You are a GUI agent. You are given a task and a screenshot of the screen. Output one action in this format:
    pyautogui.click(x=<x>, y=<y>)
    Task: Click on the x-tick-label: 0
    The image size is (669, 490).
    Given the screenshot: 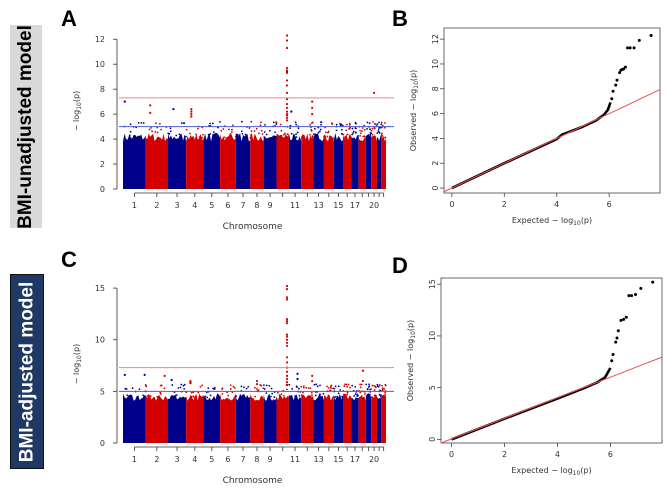 What is the action you would take?
    pyautogui.click(x=451, y=204)
    